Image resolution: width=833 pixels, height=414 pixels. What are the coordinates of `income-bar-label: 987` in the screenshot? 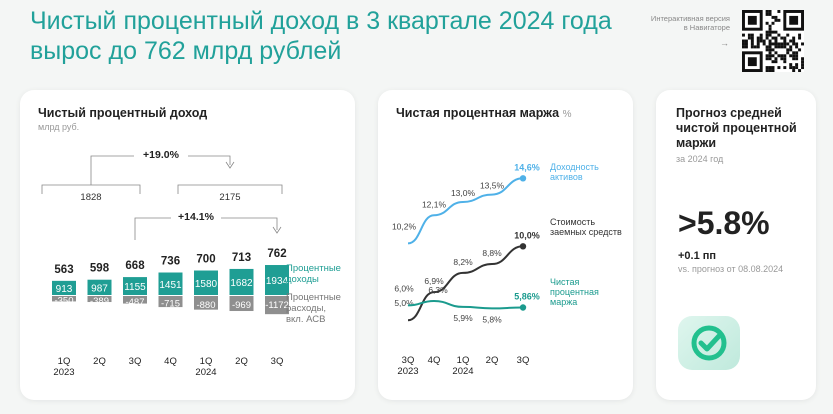 It's located at (99, 288).